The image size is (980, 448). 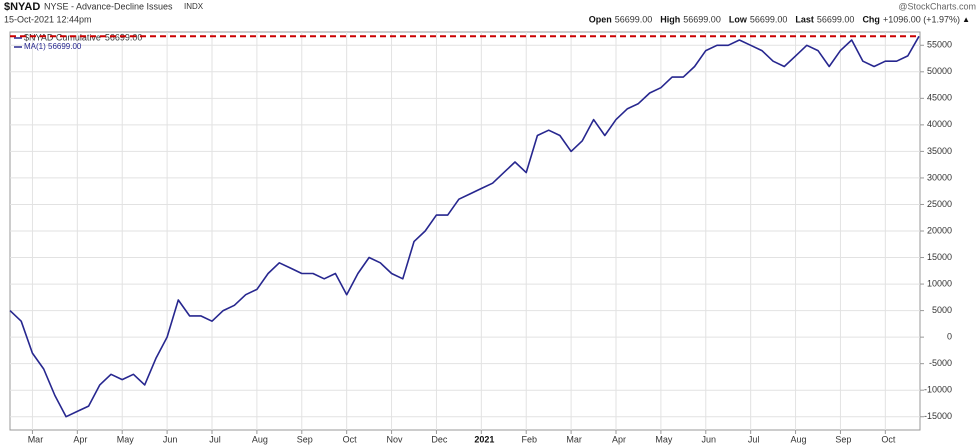 What do you see at coordinates (670, 19) in the screenshot?
I see `stat-label: High` at bounding box center [670, 19].